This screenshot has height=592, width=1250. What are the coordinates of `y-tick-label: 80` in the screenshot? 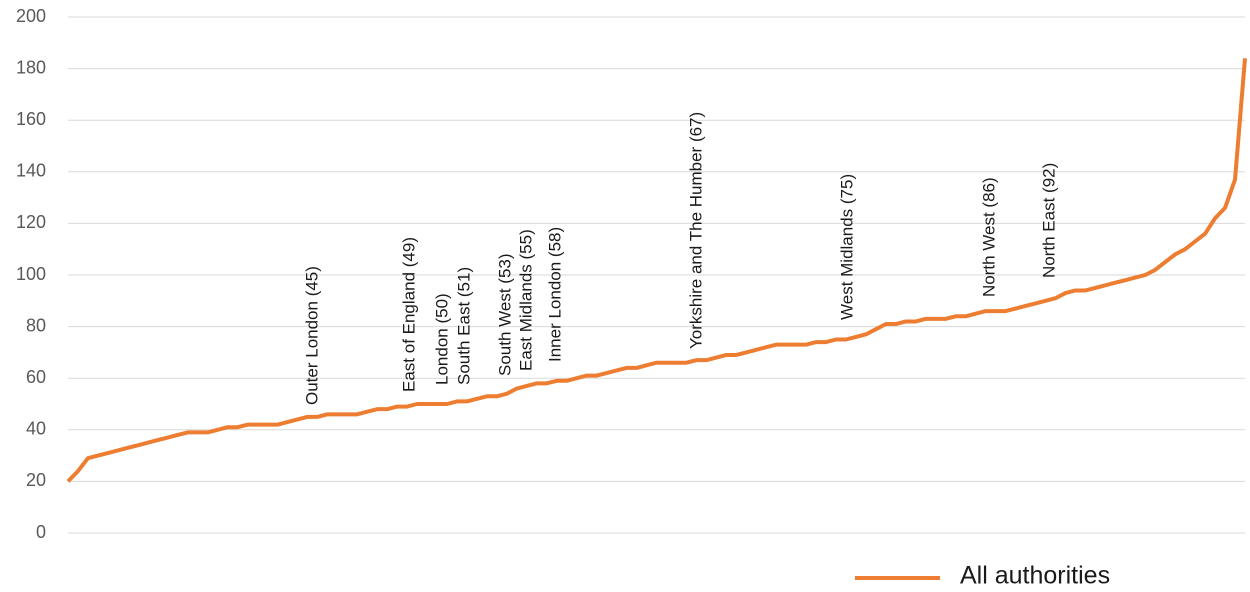 It's located at (36, 325).